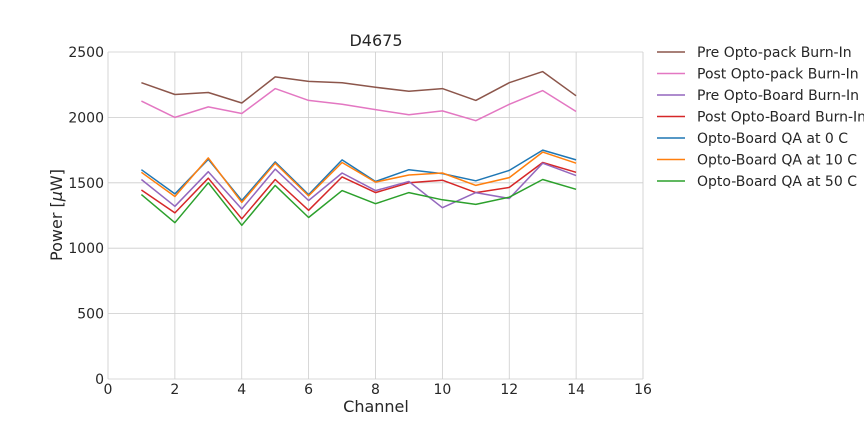 This screenshot has width=864, height=432. I want to click on y-axis-ticks: 0 500 1000 1500 2000 2500, so click(86, 216).